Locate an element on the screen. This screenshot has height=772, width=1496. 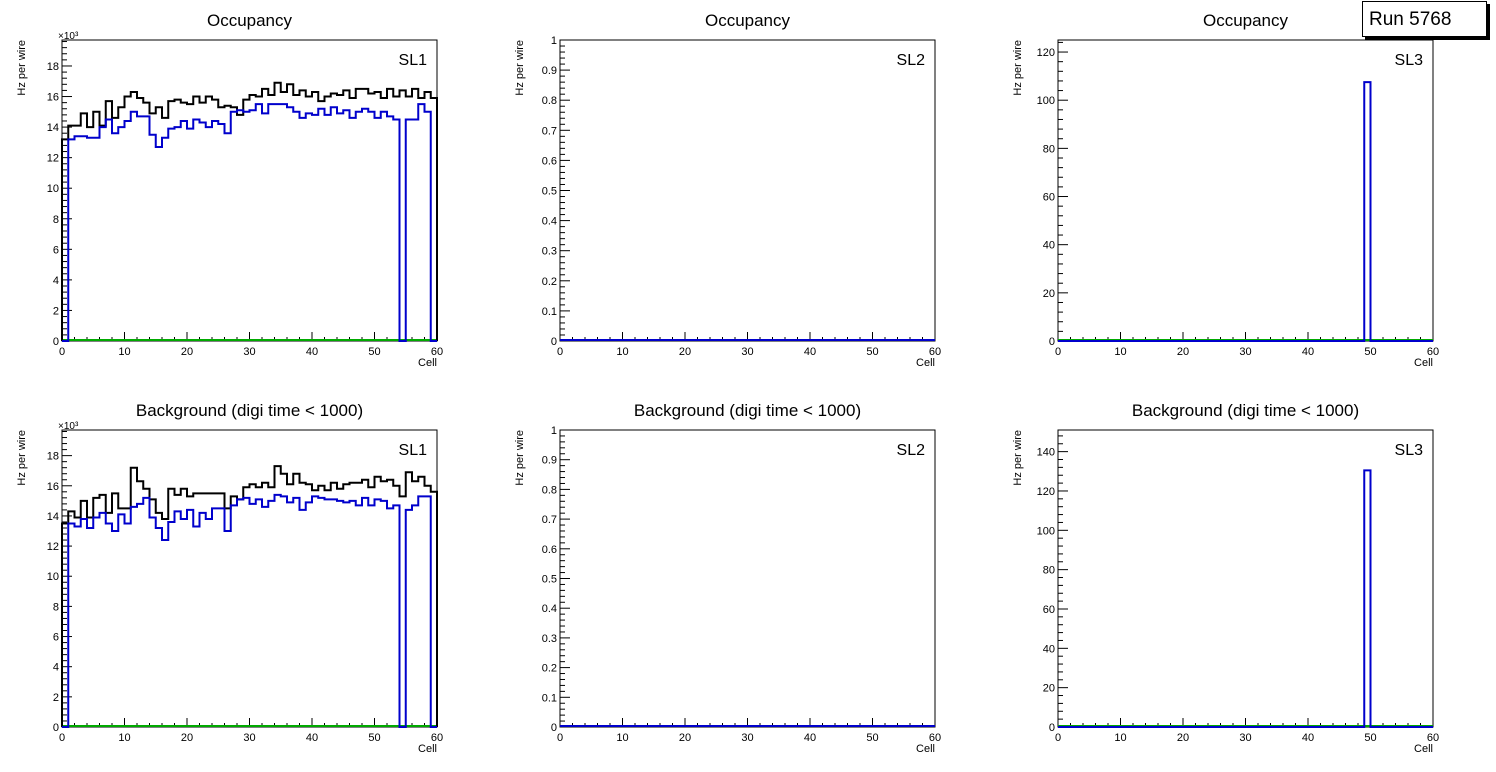
y-axis-exponent: ×10³ is located at coordinates (68, 426).